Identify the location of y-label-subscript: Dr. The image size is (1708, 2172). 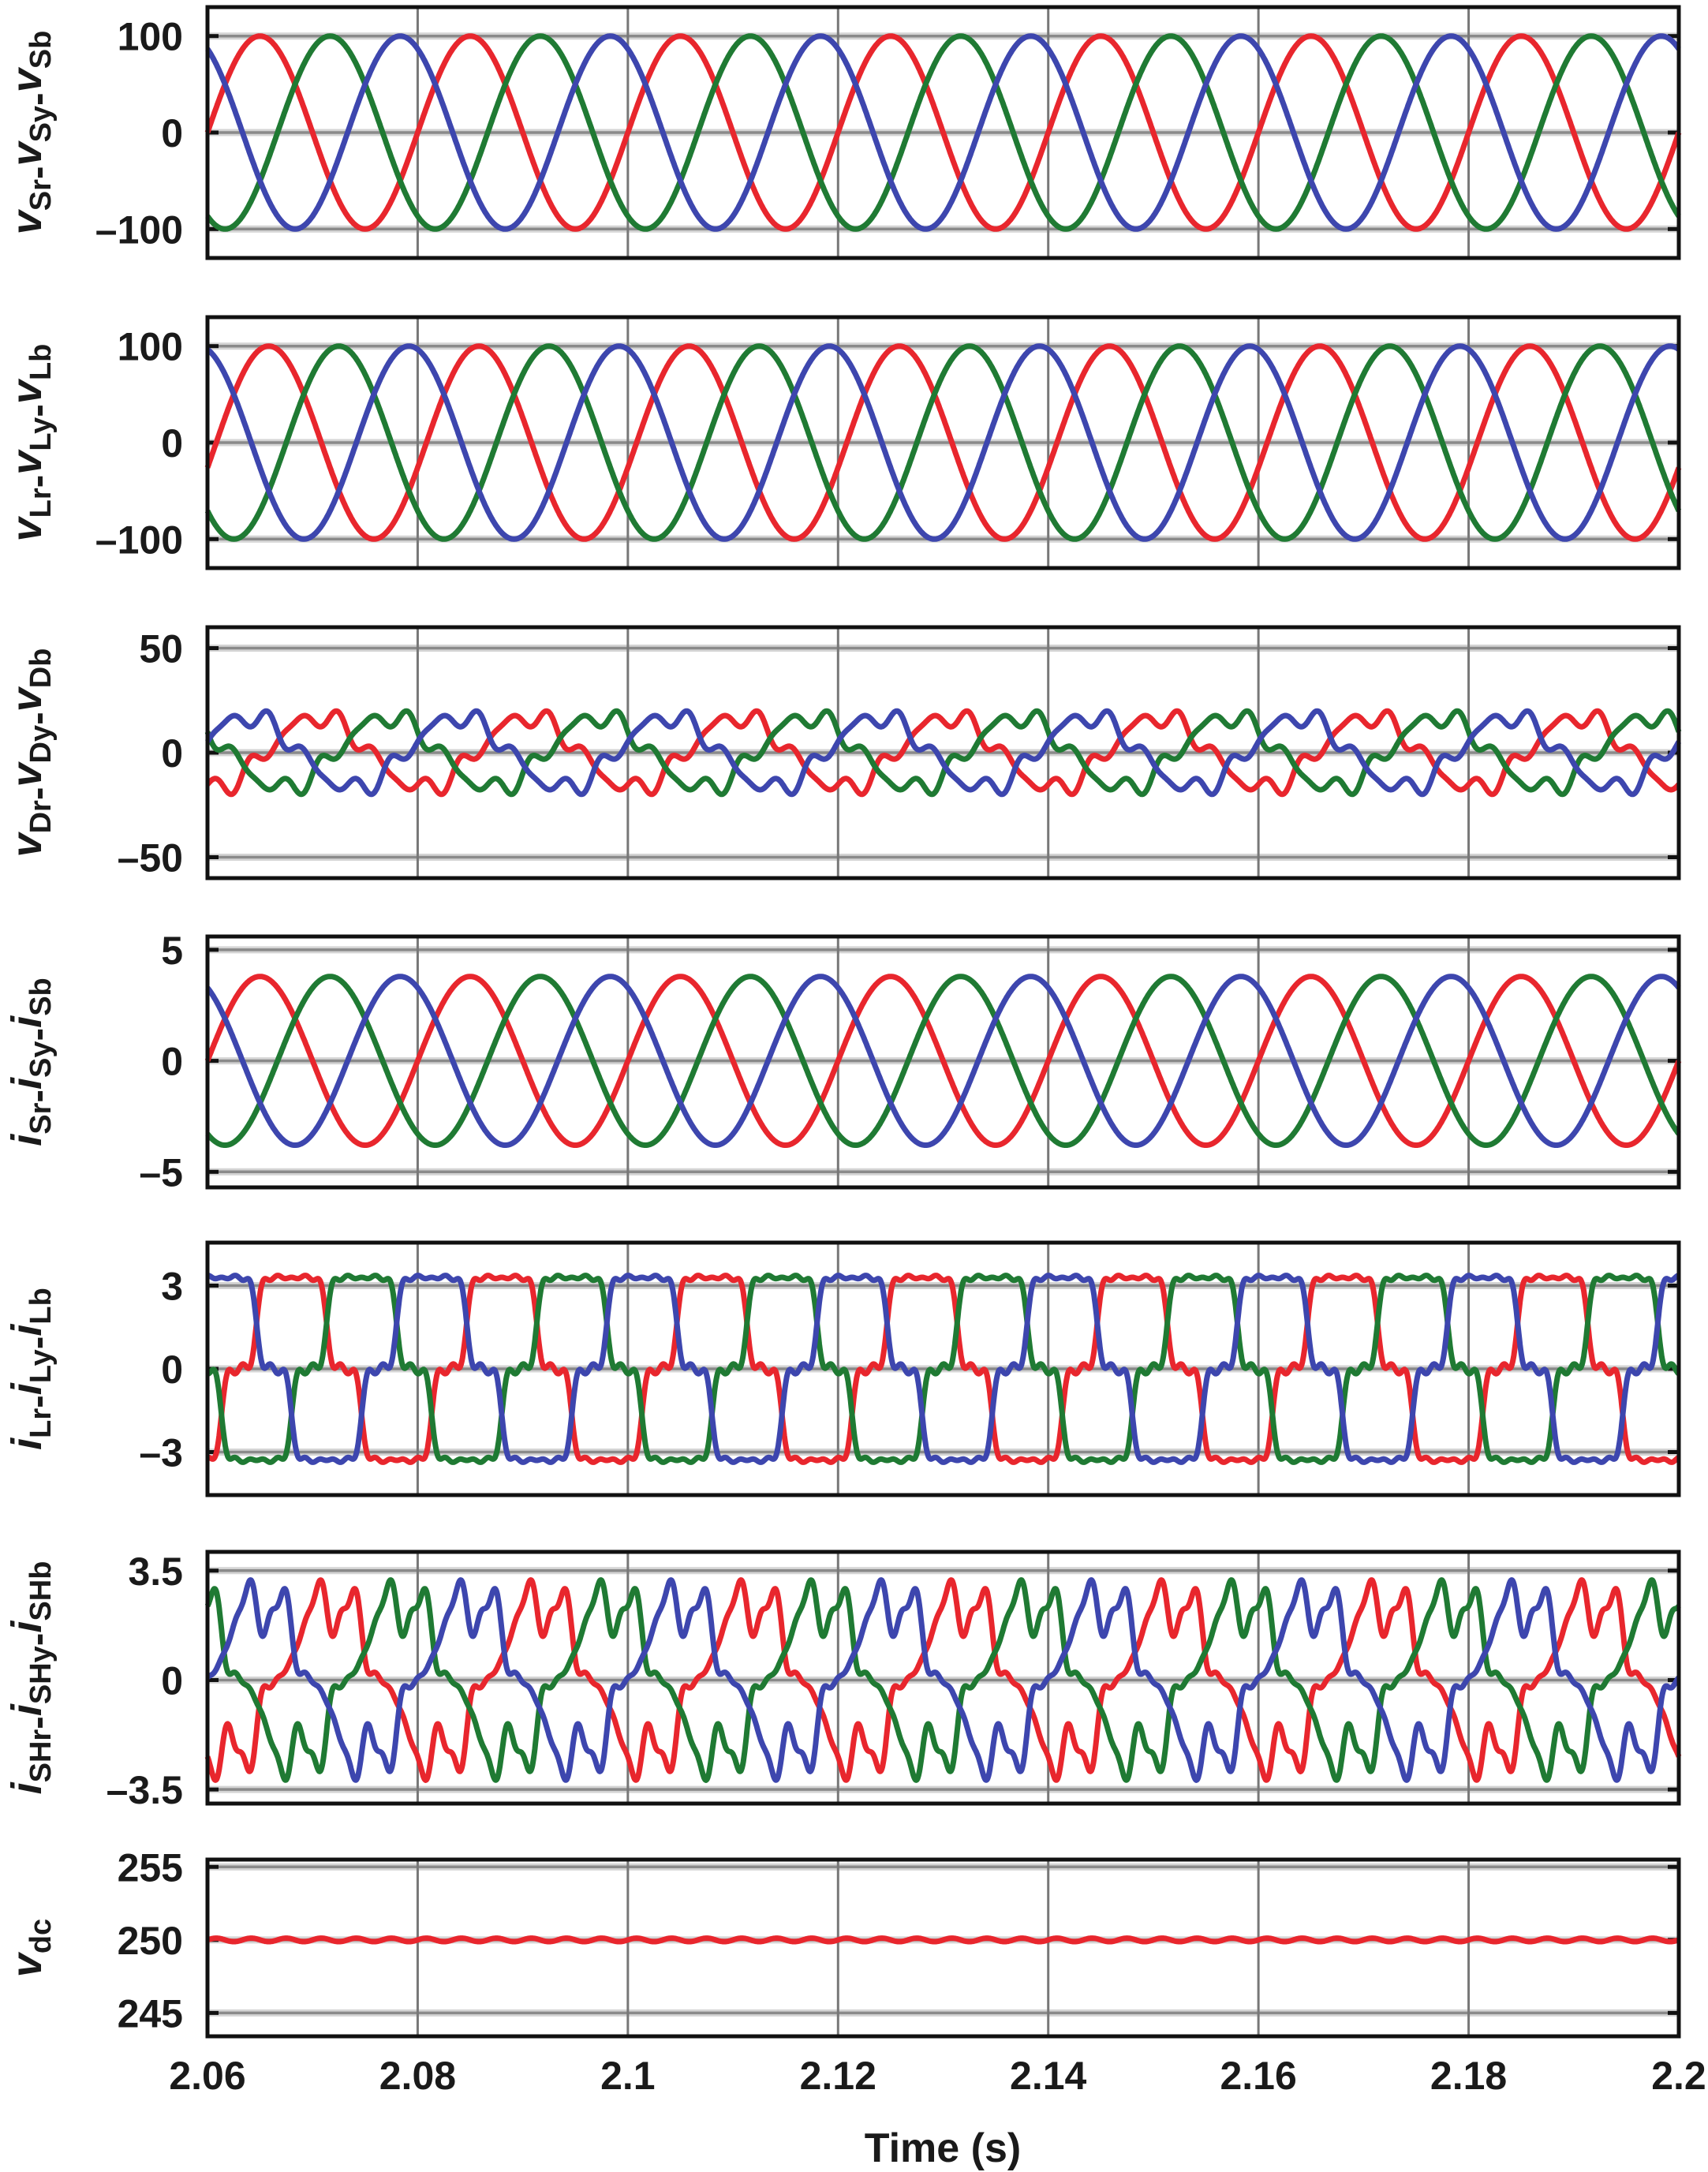
(41, 816).